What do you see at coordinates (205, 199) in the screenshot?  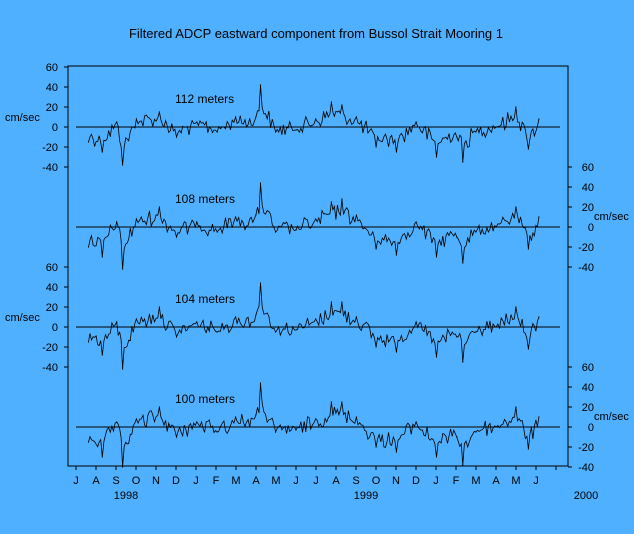 I see `series-label: 108 meters` at bounding box center [205, 199].